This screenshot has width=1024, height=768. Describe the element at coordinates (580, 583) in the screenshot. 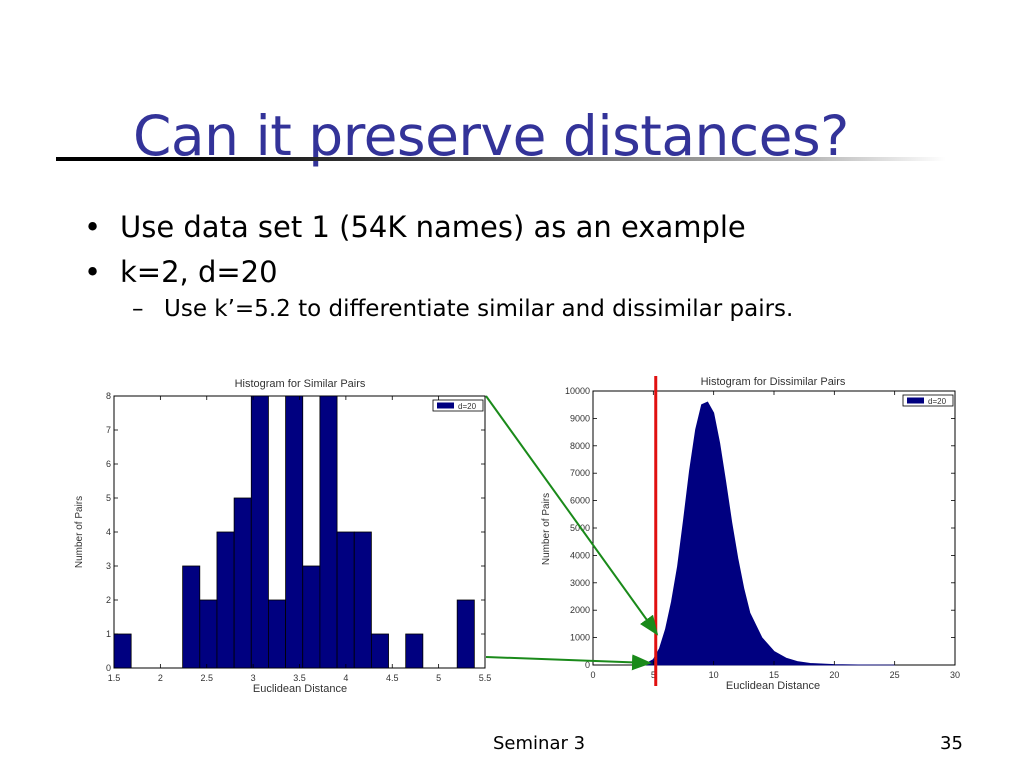

I see `y-tick-label: 3000` at that location.